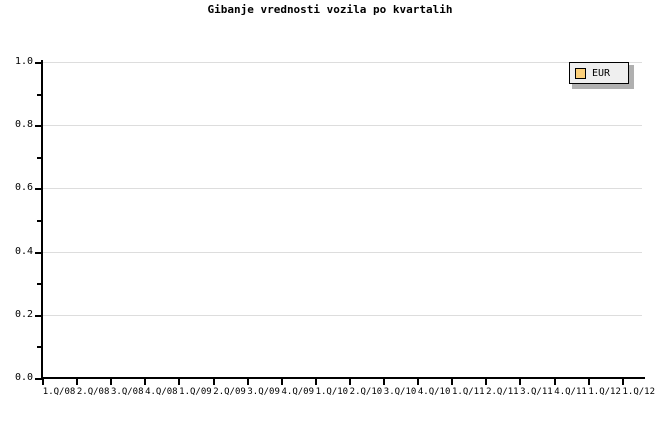  I want to click on x-axis-label: 1.Q/08, so click(59, 392).